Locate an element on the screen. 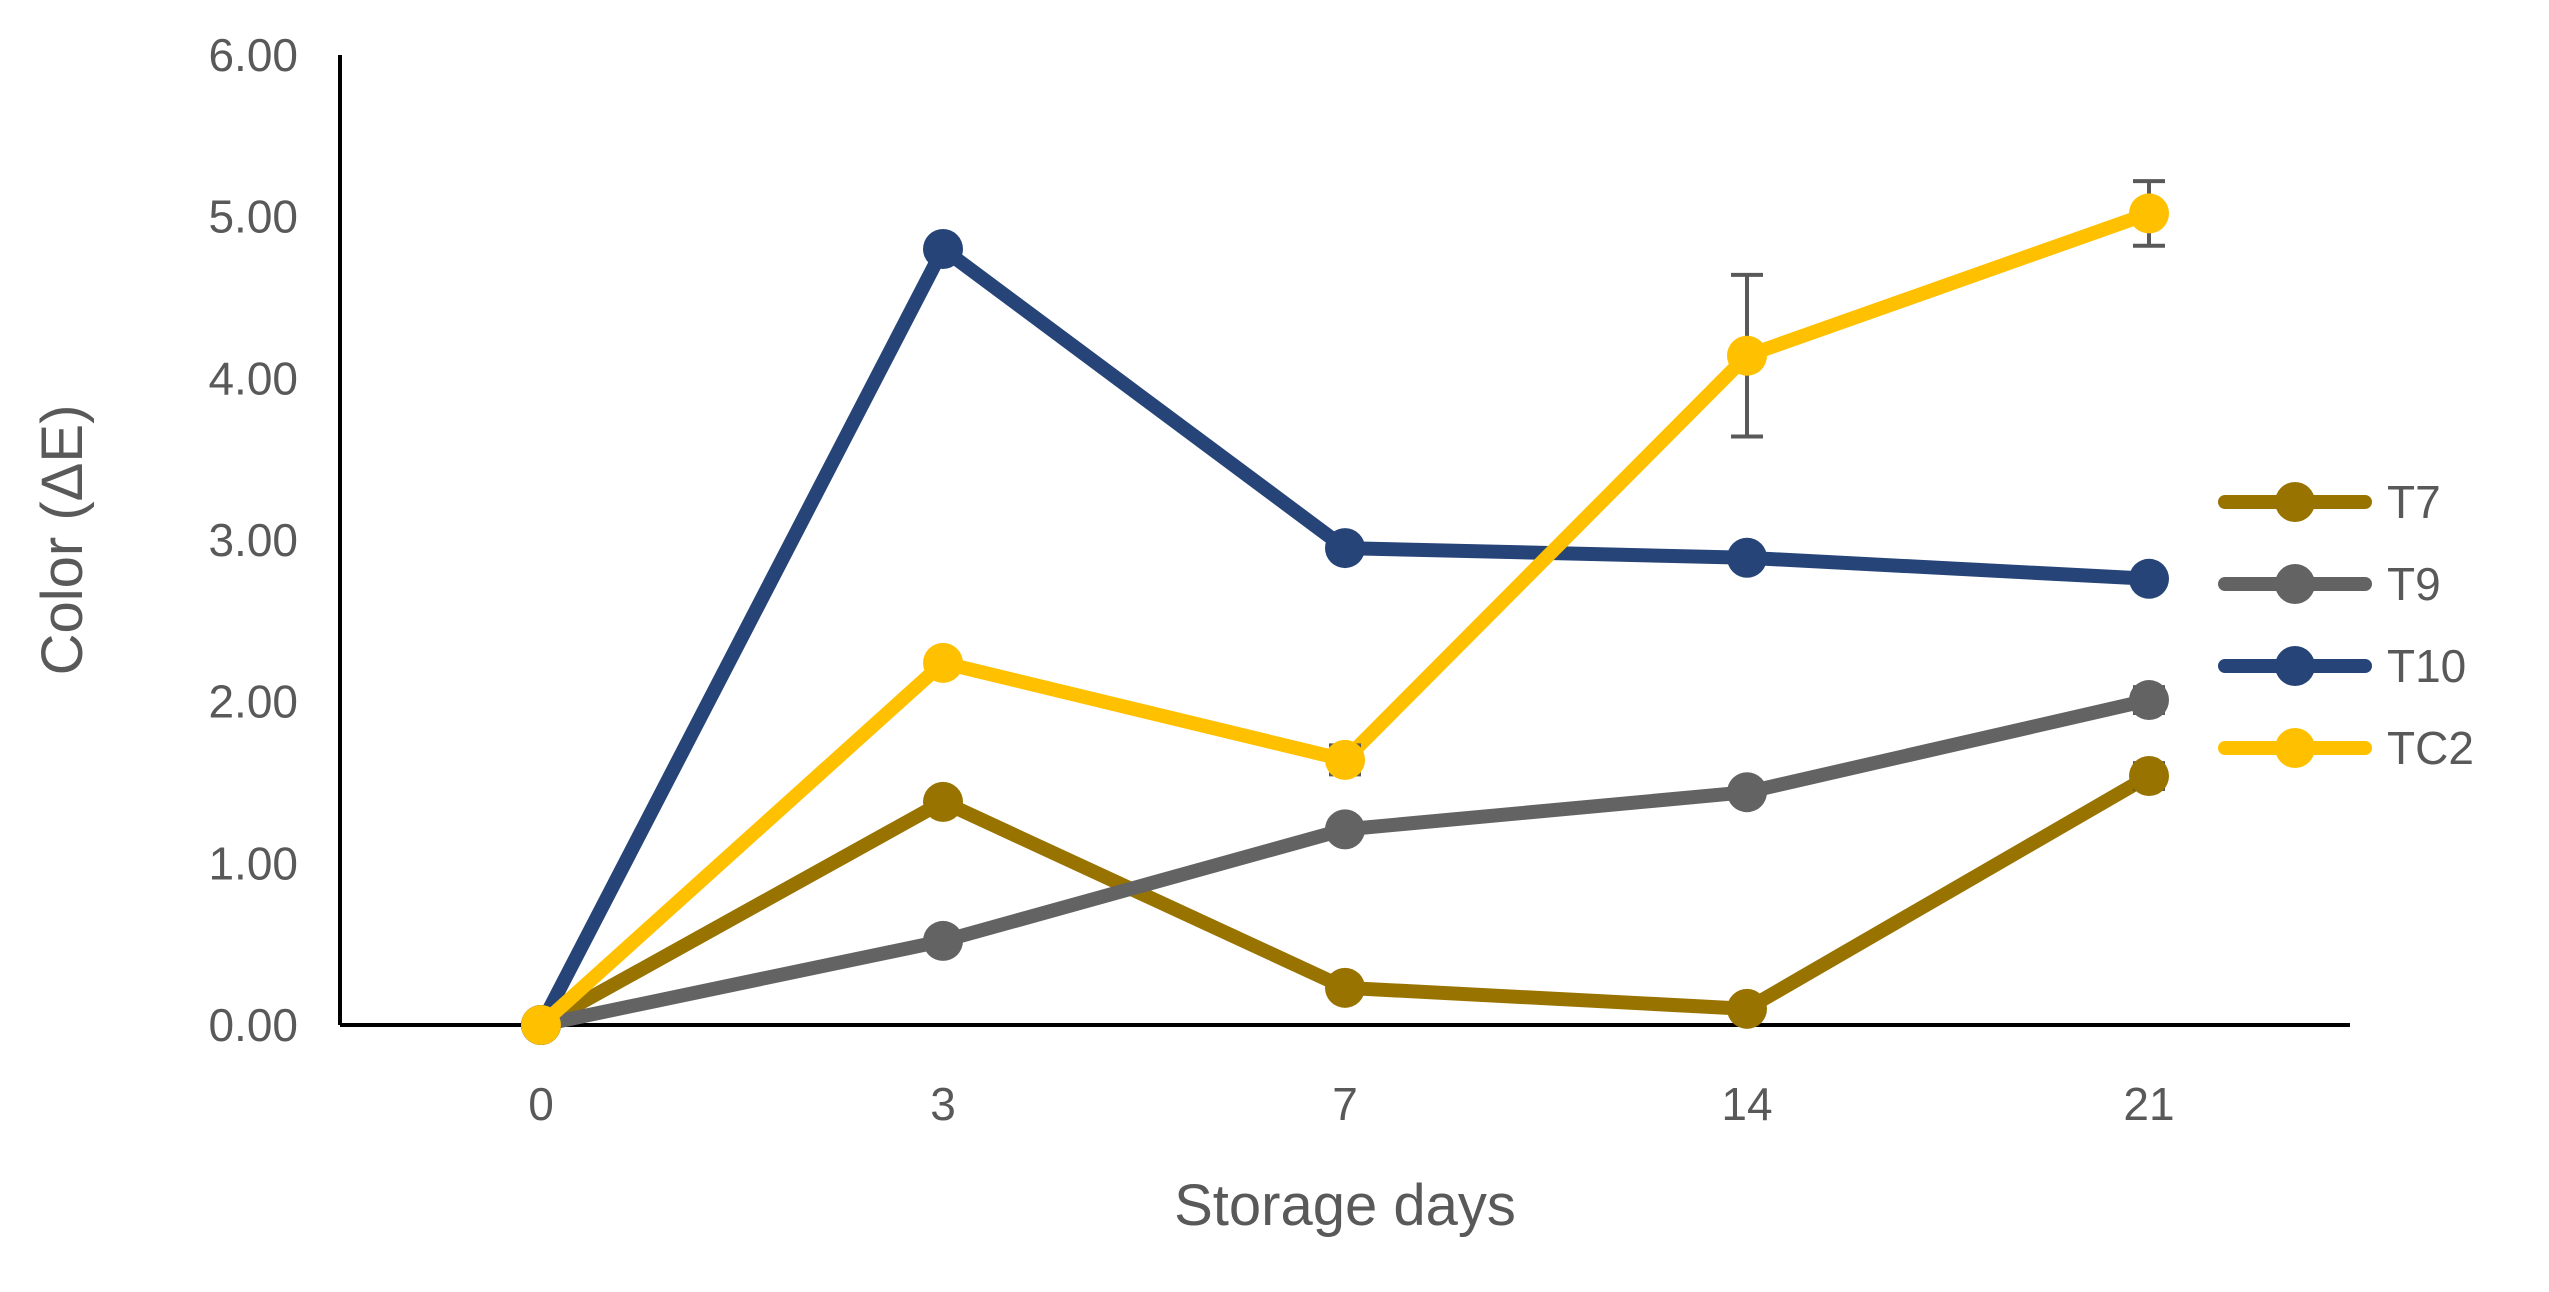 The width and height of the screenshot is (2549, 1292). x-tick-label: 7 is located at coordinates (1345, 1104).